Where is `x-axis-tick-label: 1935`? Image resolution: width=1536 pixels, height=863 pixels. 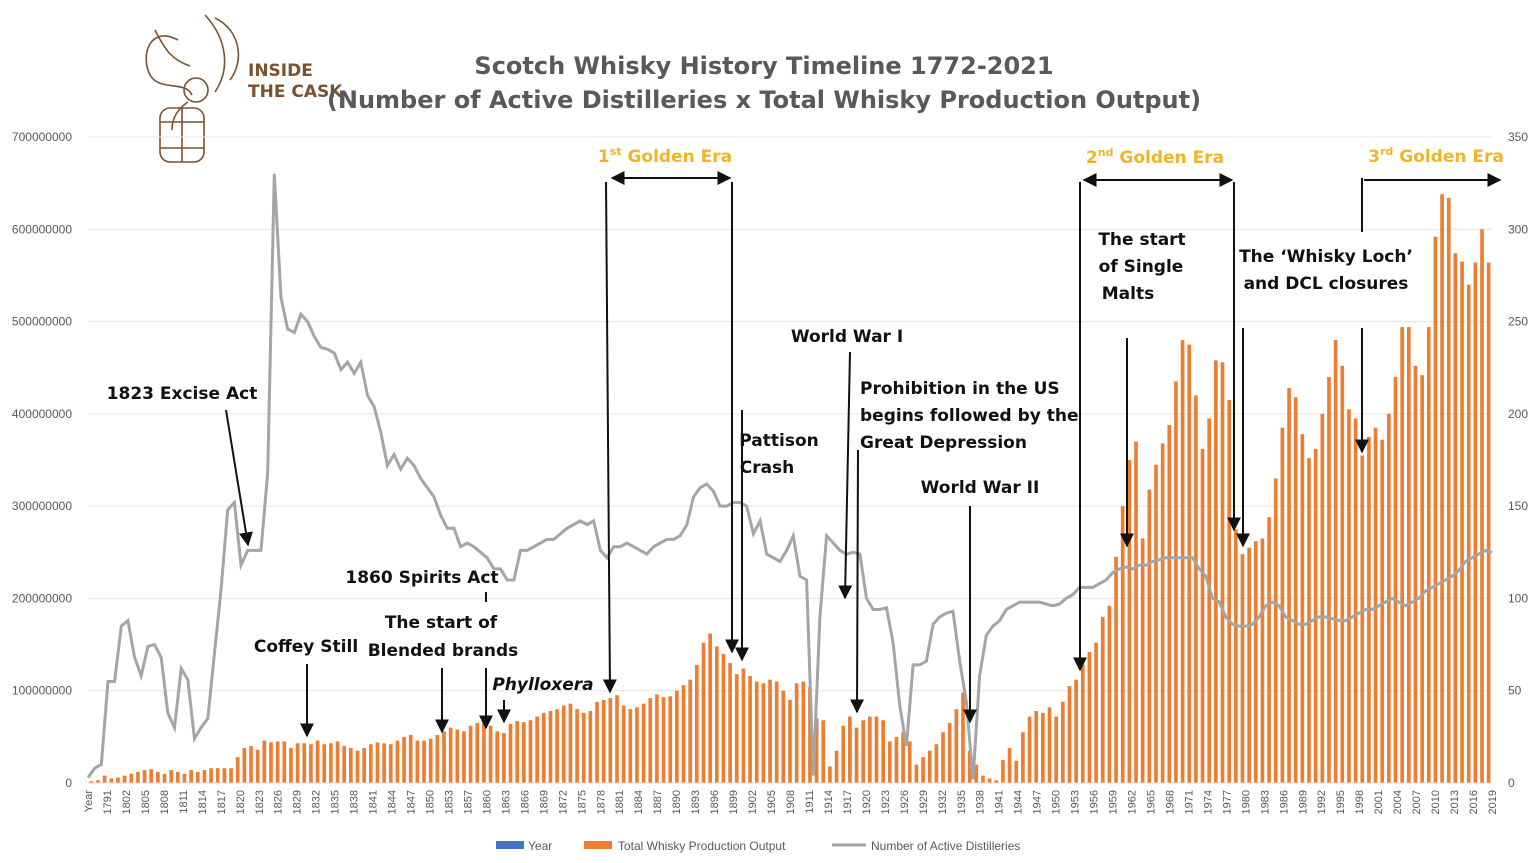 x-axis-tick-label: 1935 is located at coordinates (962, 802).